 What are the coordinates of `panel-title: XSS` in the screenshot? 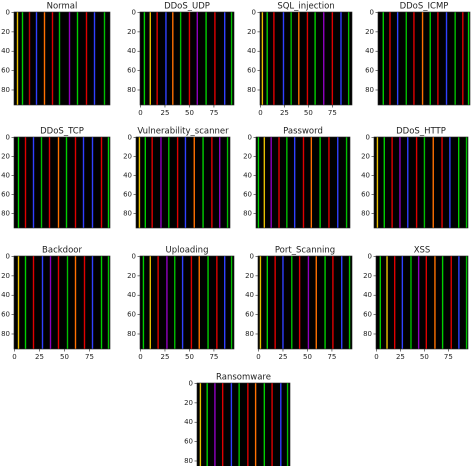 It's located at (422, 251).